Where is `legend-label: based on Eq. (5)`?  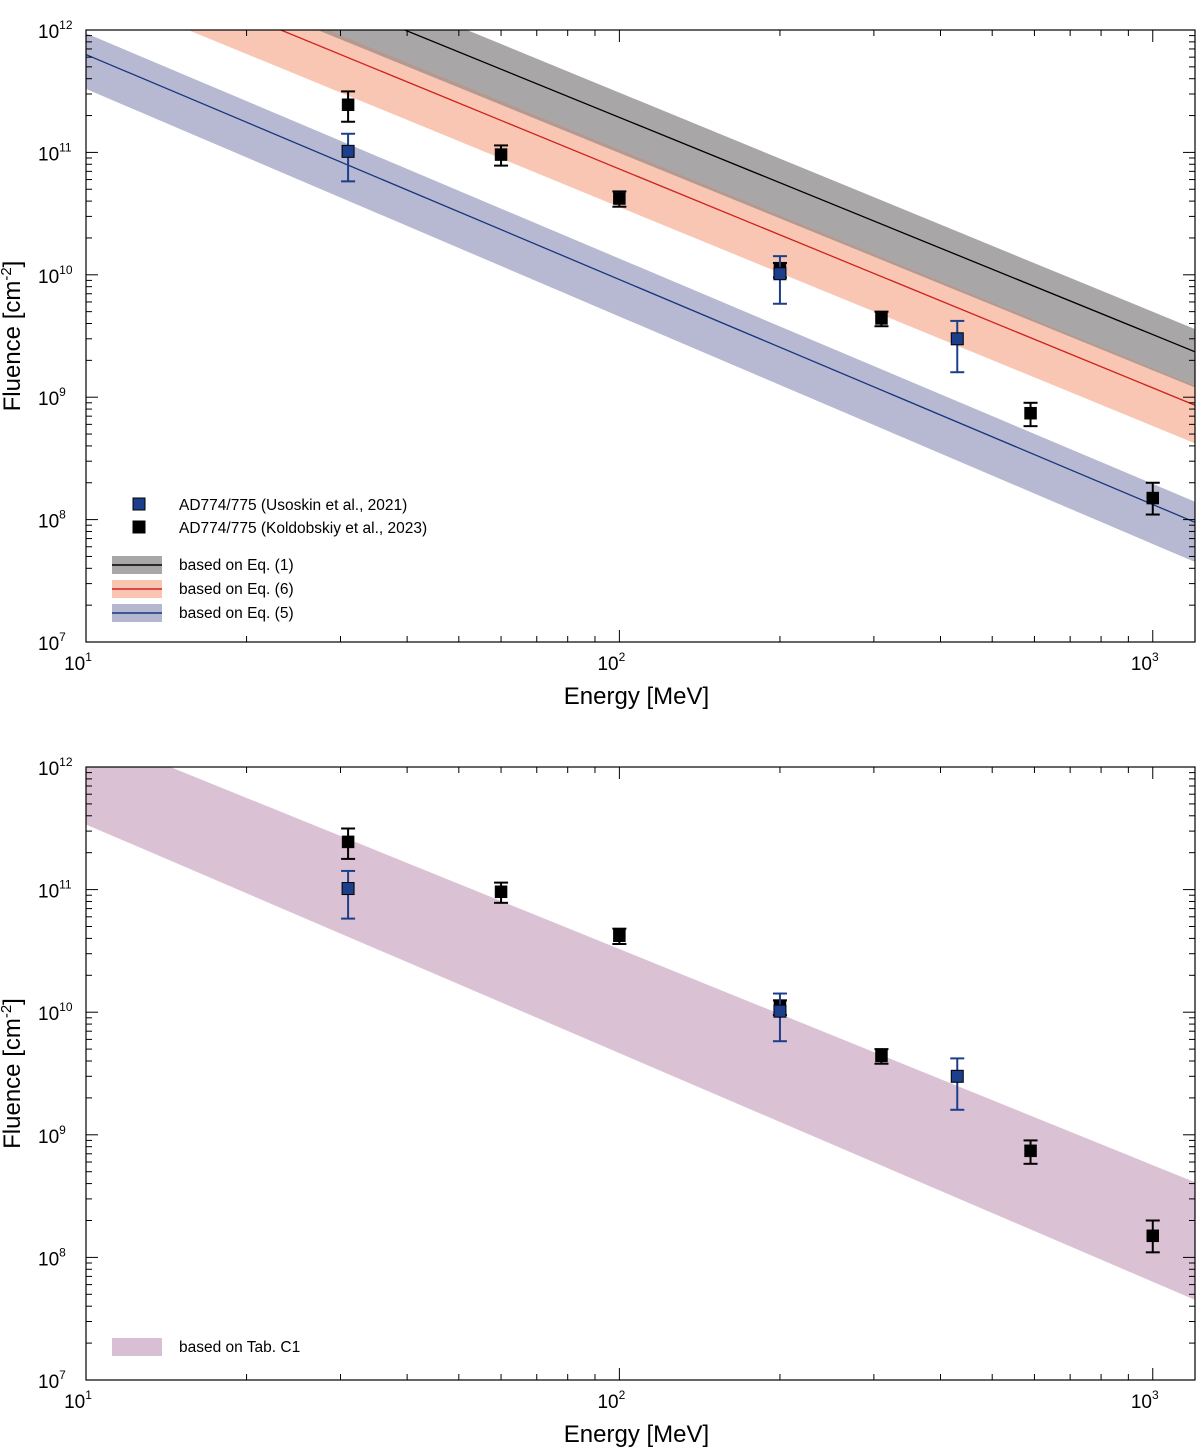
legend-label: based on Eq. (5) is located at coordinates (236, 613).